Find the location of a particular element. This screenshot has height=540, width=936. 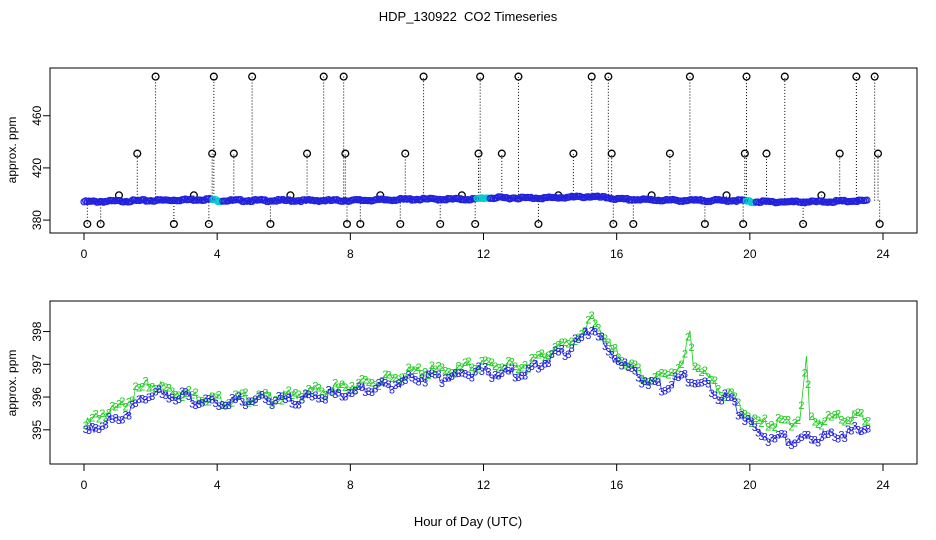

x-tick-label: 4 is located at coordinates (217, 254).